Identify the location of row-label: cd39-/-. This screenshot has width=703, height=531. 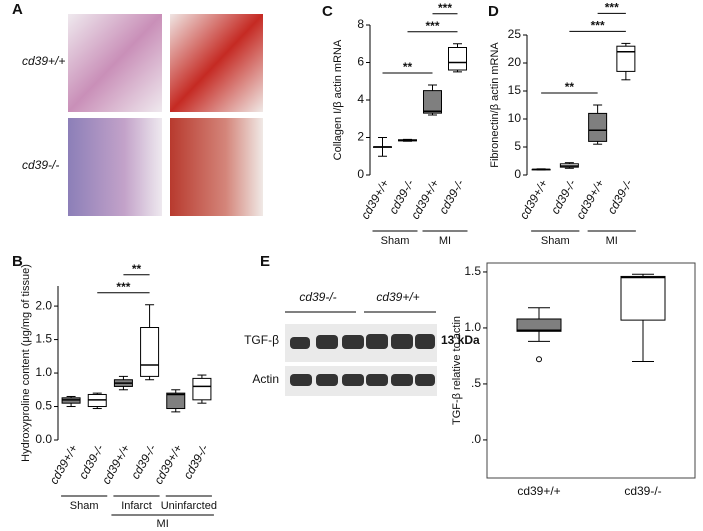
(40, 165).